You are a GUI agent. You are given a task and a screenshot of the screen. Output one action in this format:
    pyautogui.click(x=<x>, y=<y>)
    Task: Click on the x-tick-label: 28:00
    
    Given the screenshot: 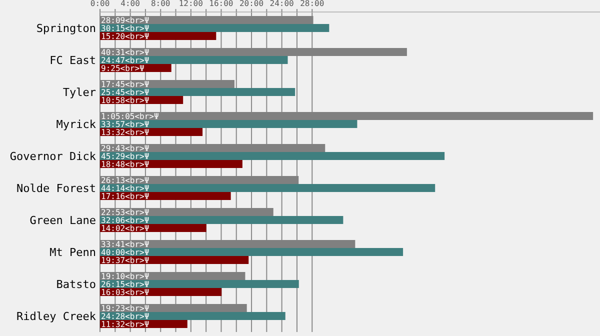 What is the action you would take?
    pyautogui.click(x=312, y=4)
    